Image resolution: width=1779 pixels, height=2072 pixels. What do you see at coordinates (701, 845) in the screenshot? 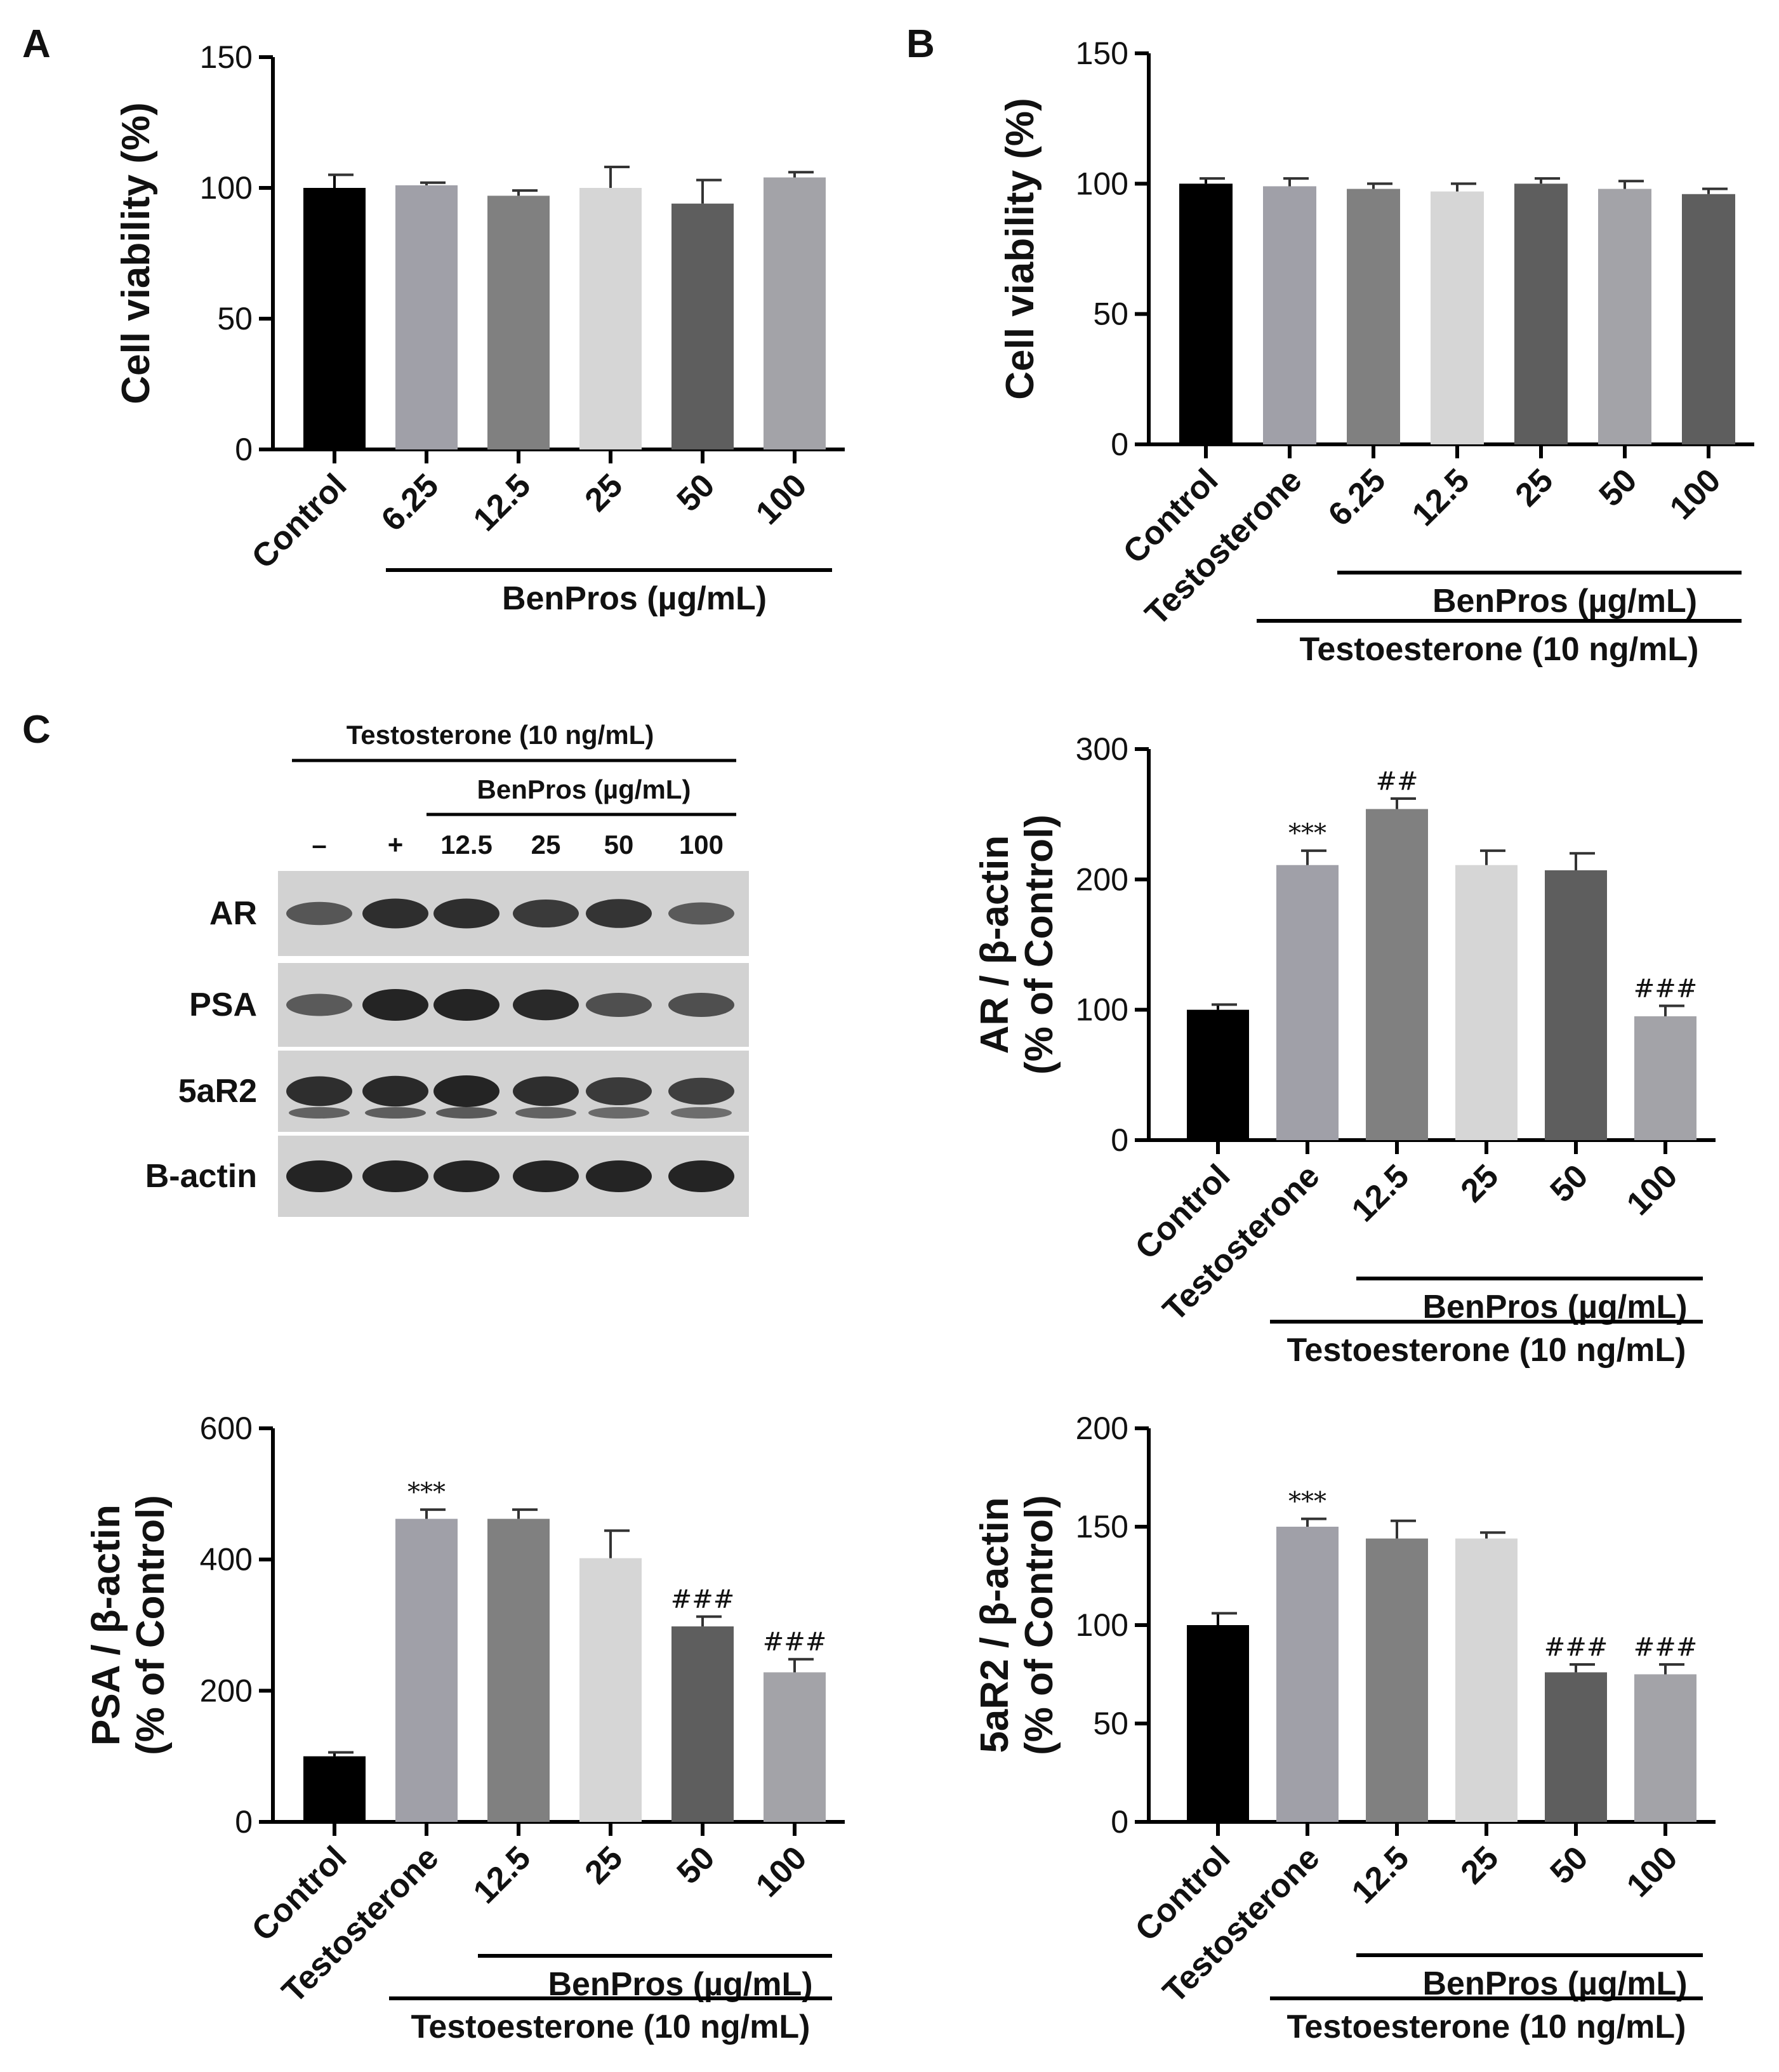
I see `blot-lane-label: 100` at bounding box center [701, 845].